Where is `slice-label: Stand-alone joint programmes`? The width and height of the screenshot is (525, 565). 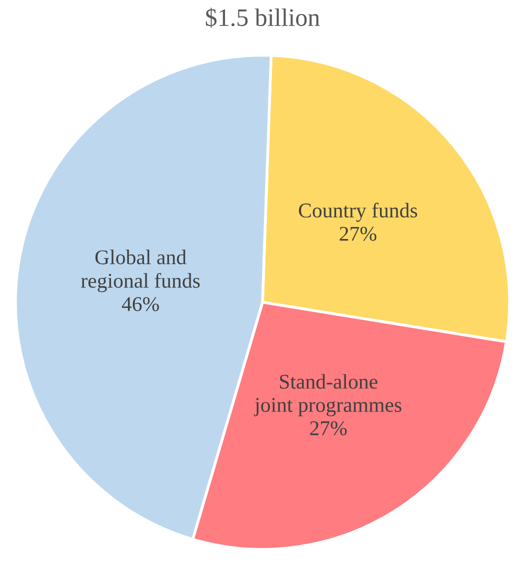
slice-label: Stand-alone joint programmes is located at coordinates (328, 395).